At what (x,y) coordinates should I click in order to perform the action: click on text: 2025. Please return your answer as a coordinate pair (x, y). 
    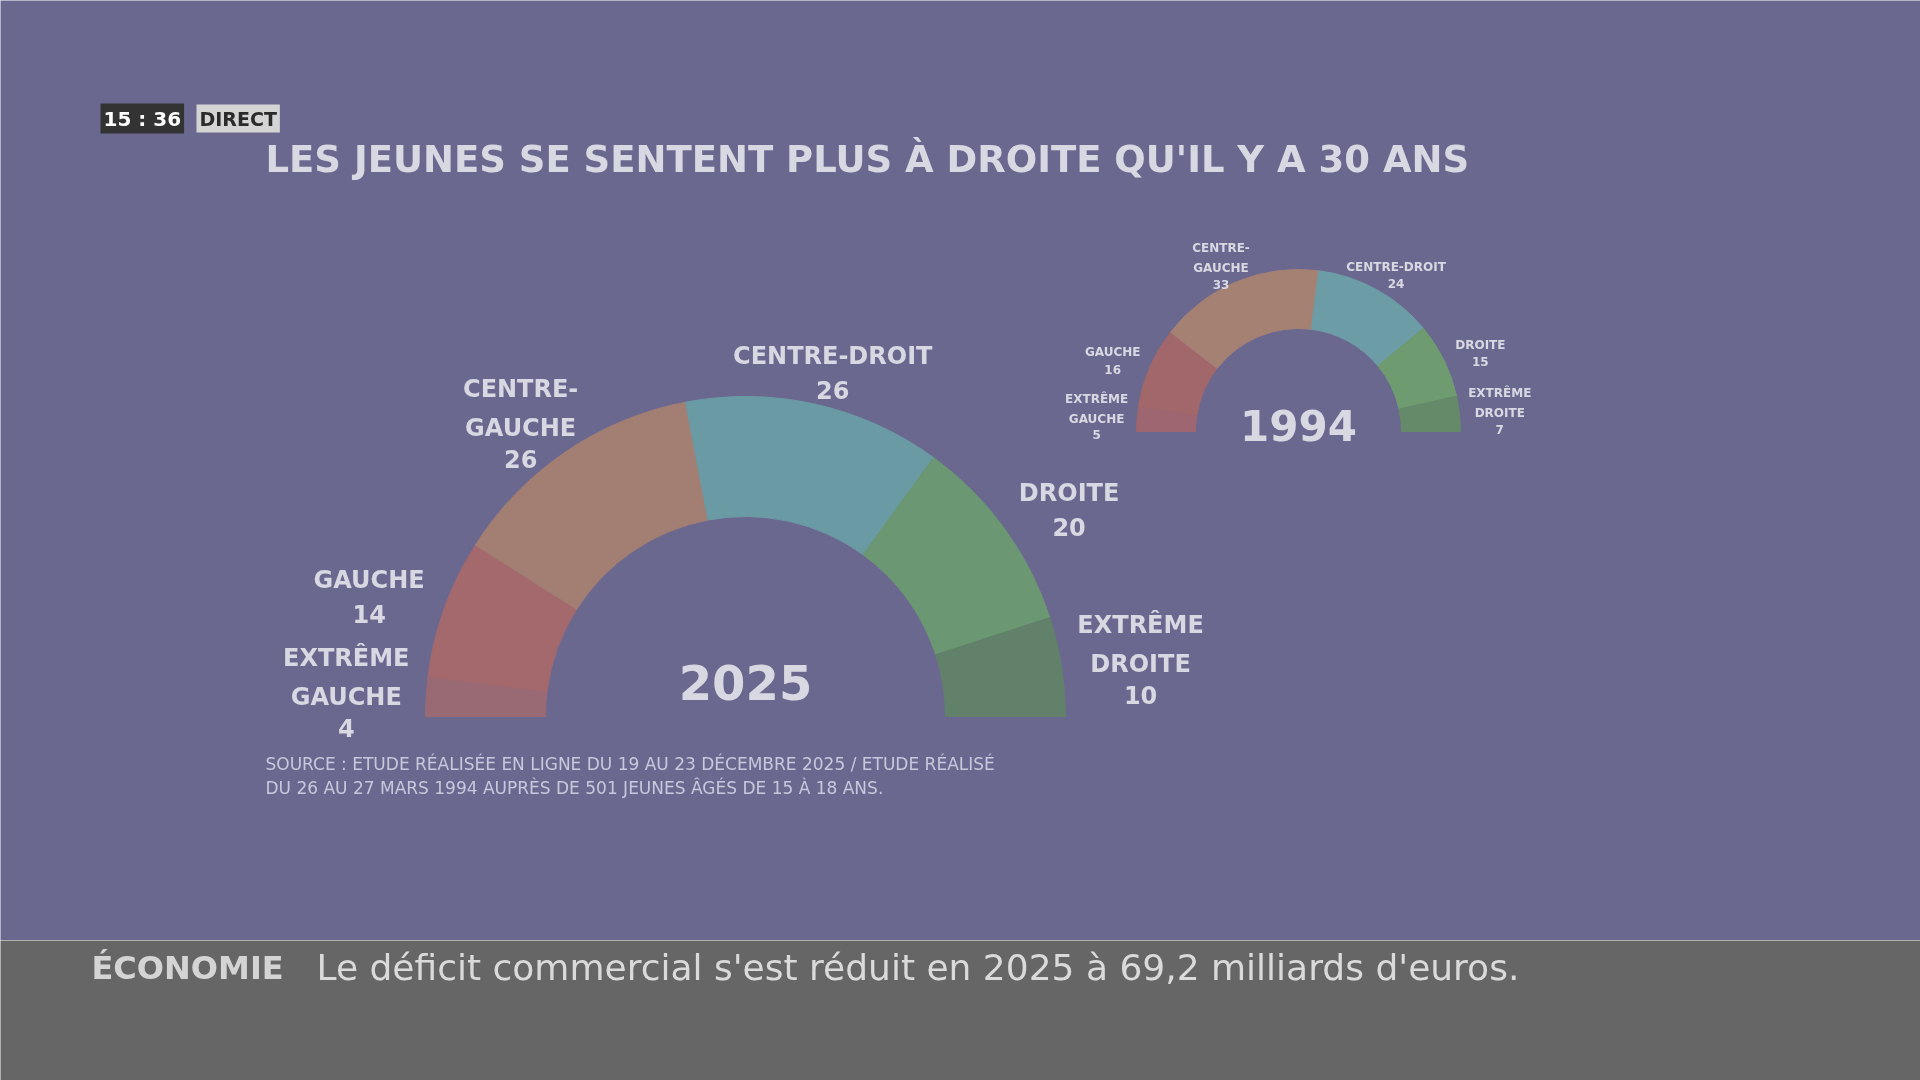
    Looking at the image, I should click on (745, 683).